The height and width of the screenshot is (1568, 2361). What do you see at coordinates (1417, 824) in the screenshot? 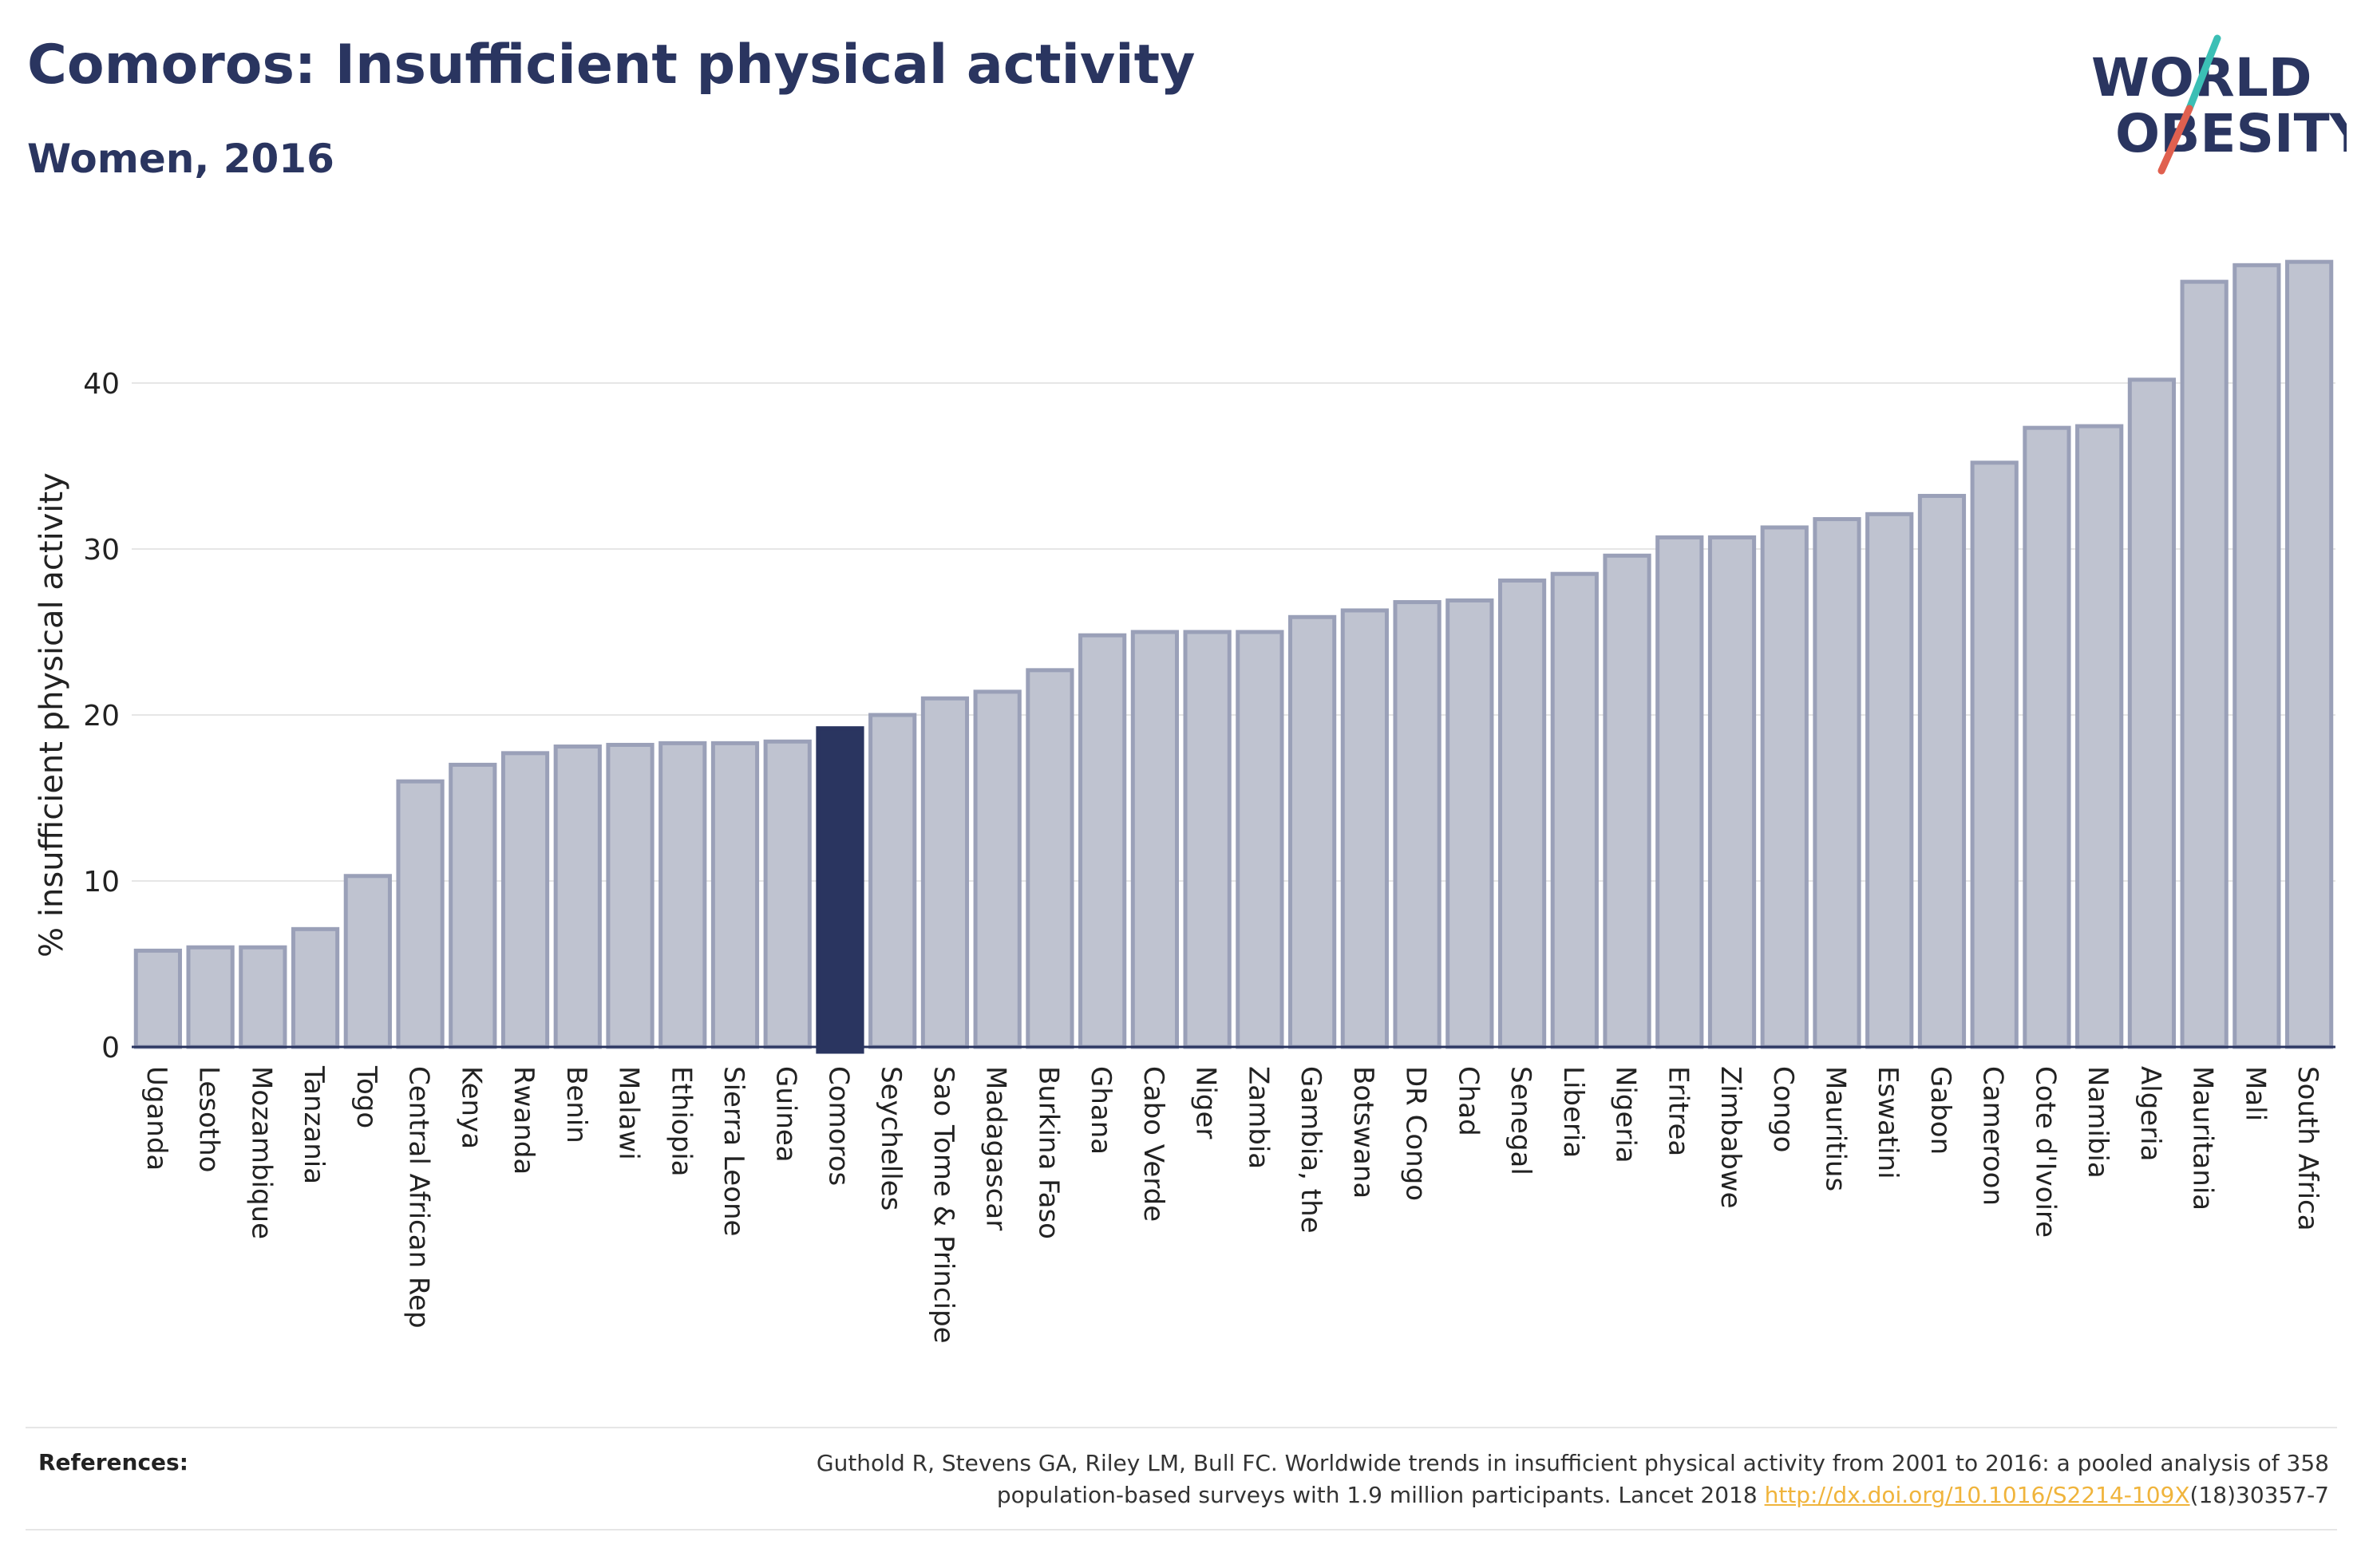
I see `bar-dr-congo` at bounding box center [1417, 824].